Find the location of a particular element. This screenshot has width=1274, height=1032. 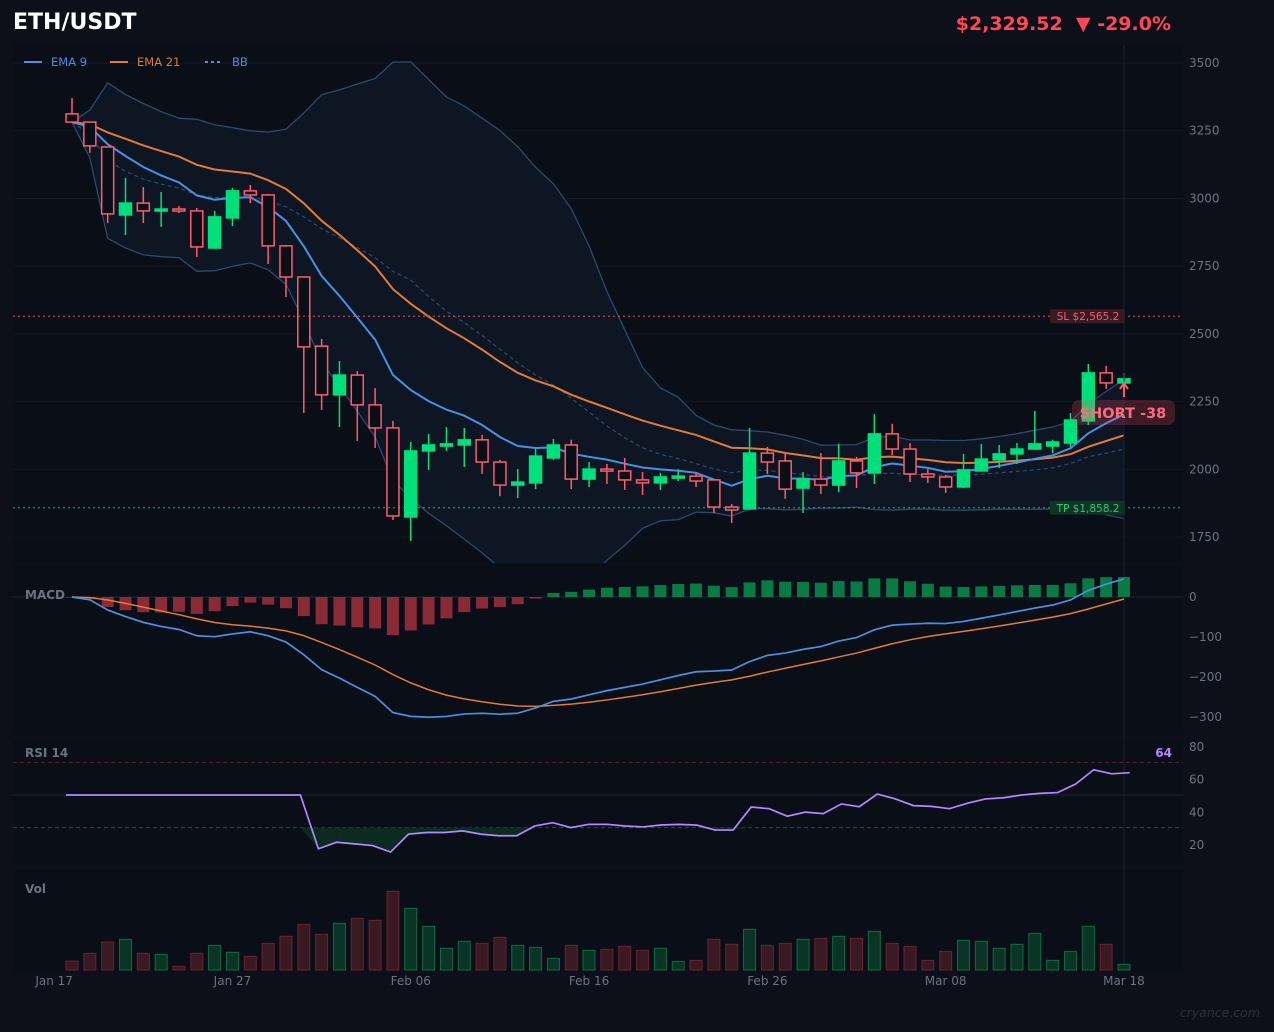

price-tick-label: 2500 is located at coordinates (1204, 334).